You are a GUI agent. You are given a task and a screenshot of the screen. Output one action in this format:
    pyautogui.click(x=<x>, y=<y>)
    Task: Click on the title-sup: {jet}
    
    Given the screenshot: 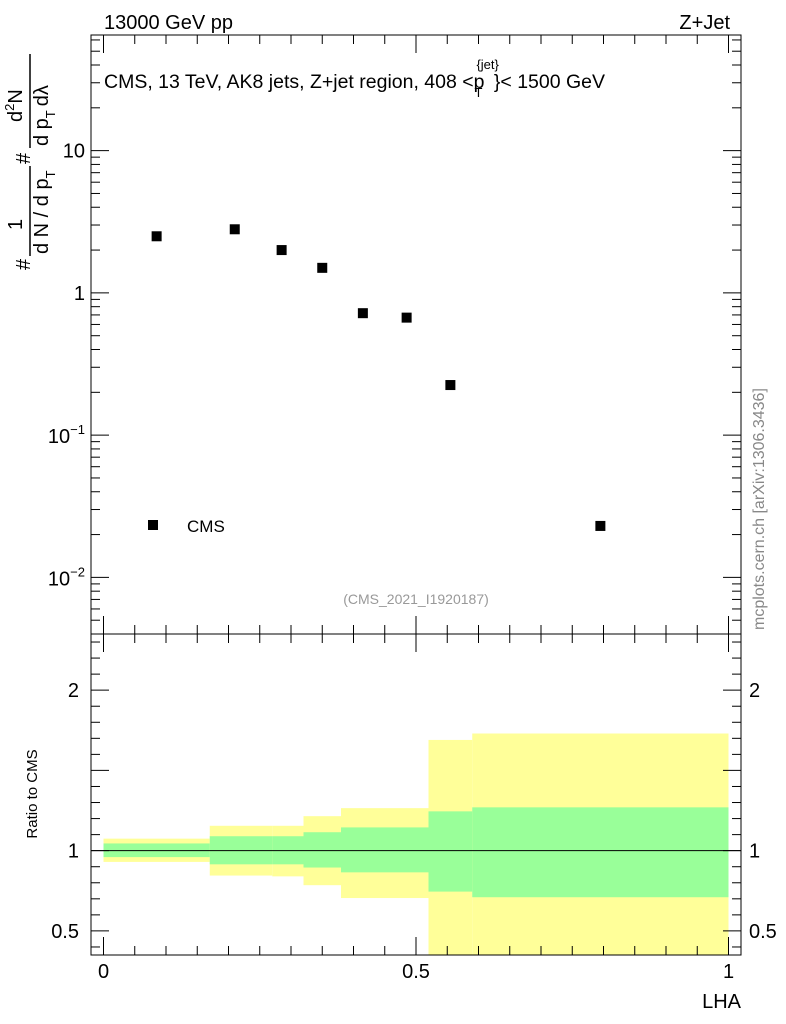 What is the action you would take?
    pyautogui.click(x=487, y=64)
    